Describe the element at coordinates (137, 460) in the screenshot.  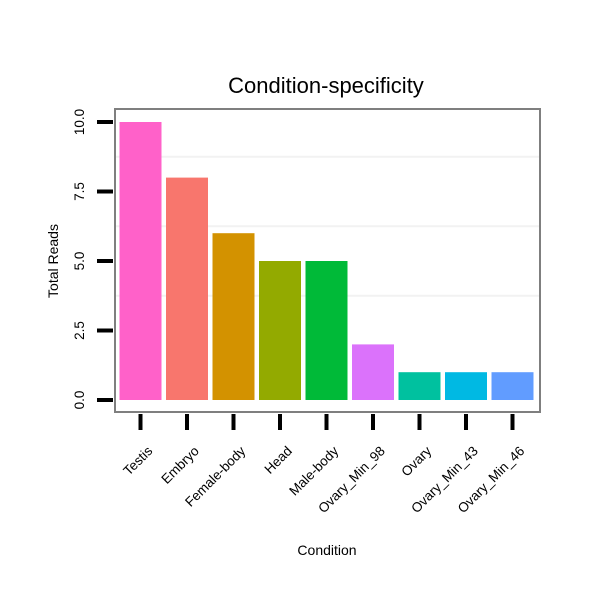
I see `x-tick-label: Testis` at that location.